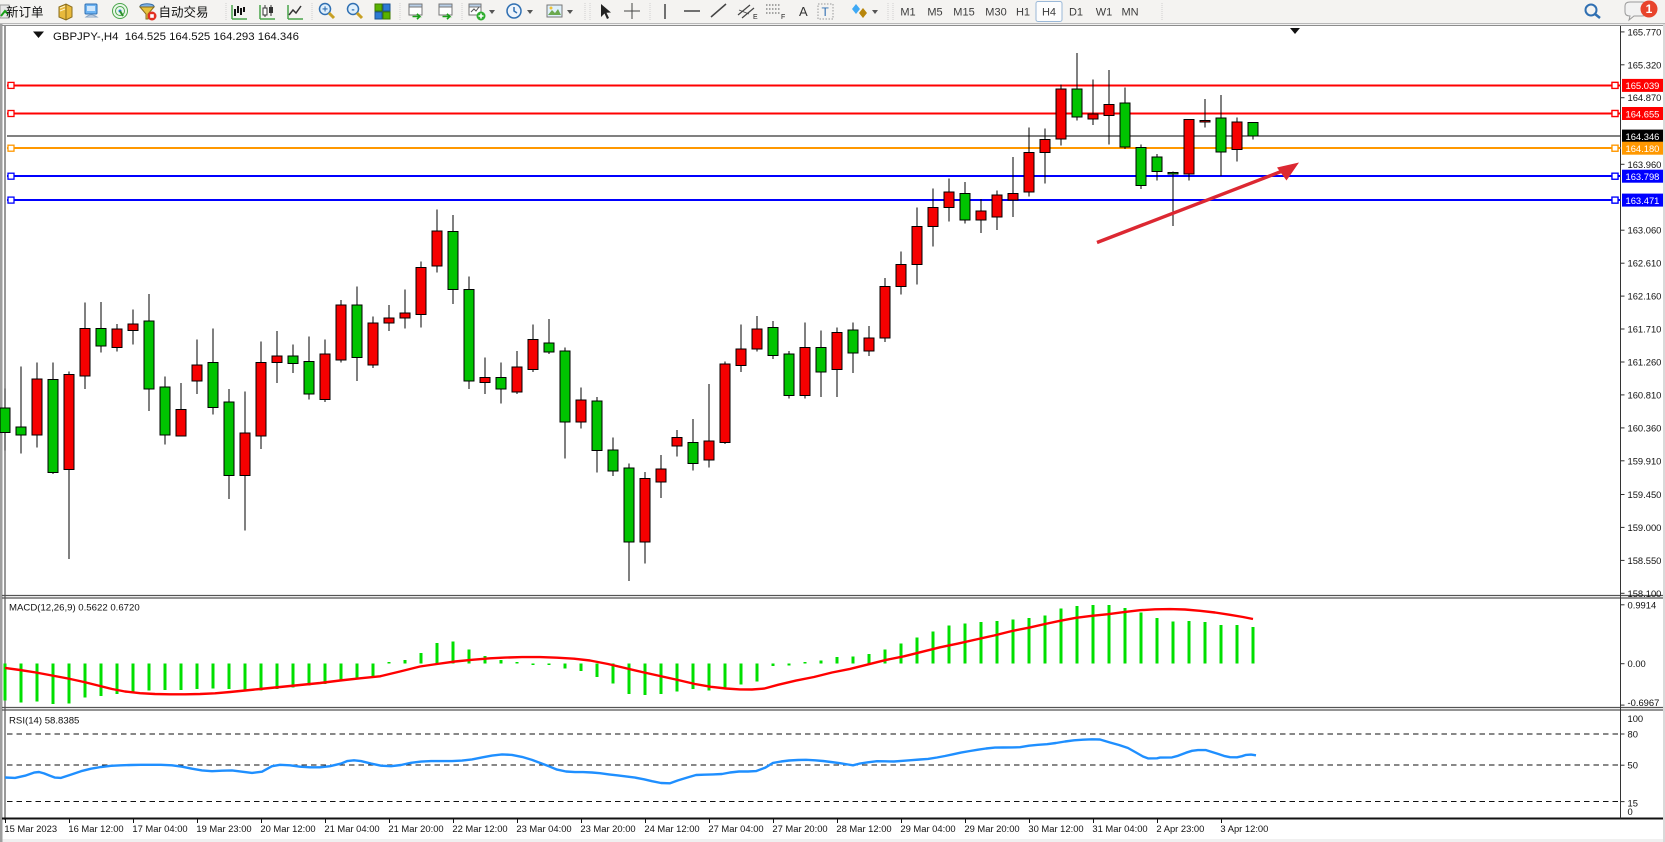 The width and height of the screenshot is (1665, 842). I want to click on svg-text: 163.060, so click(1645, 230).